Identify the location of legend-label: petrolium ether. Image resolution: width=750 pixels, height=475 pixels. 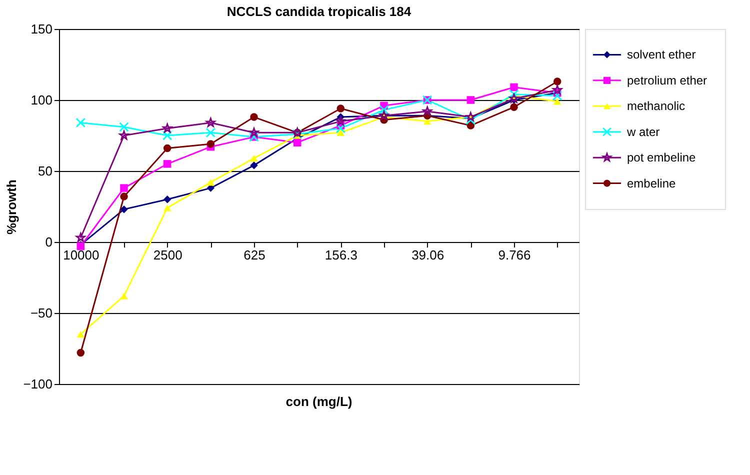
(667, 80).